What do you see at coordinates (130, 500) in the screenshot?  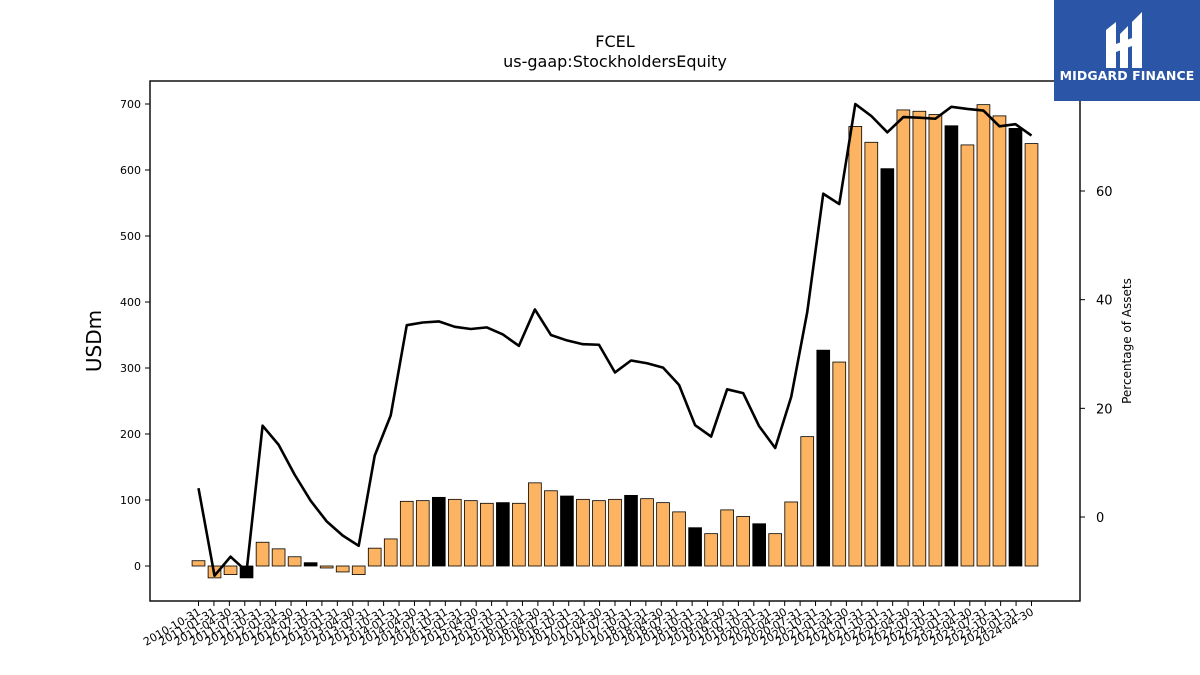 I see `y-tick-label: 100` at bounding box center [130, 500].